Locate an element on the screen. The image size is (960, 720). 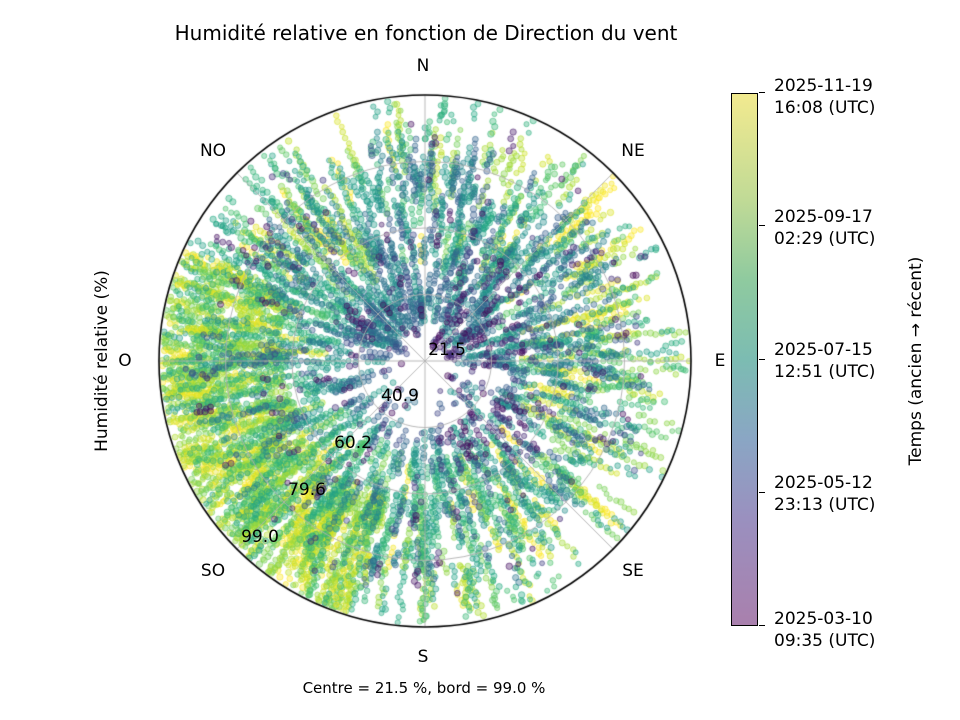
compass-label-n: N is located at coordinates (423, 66).